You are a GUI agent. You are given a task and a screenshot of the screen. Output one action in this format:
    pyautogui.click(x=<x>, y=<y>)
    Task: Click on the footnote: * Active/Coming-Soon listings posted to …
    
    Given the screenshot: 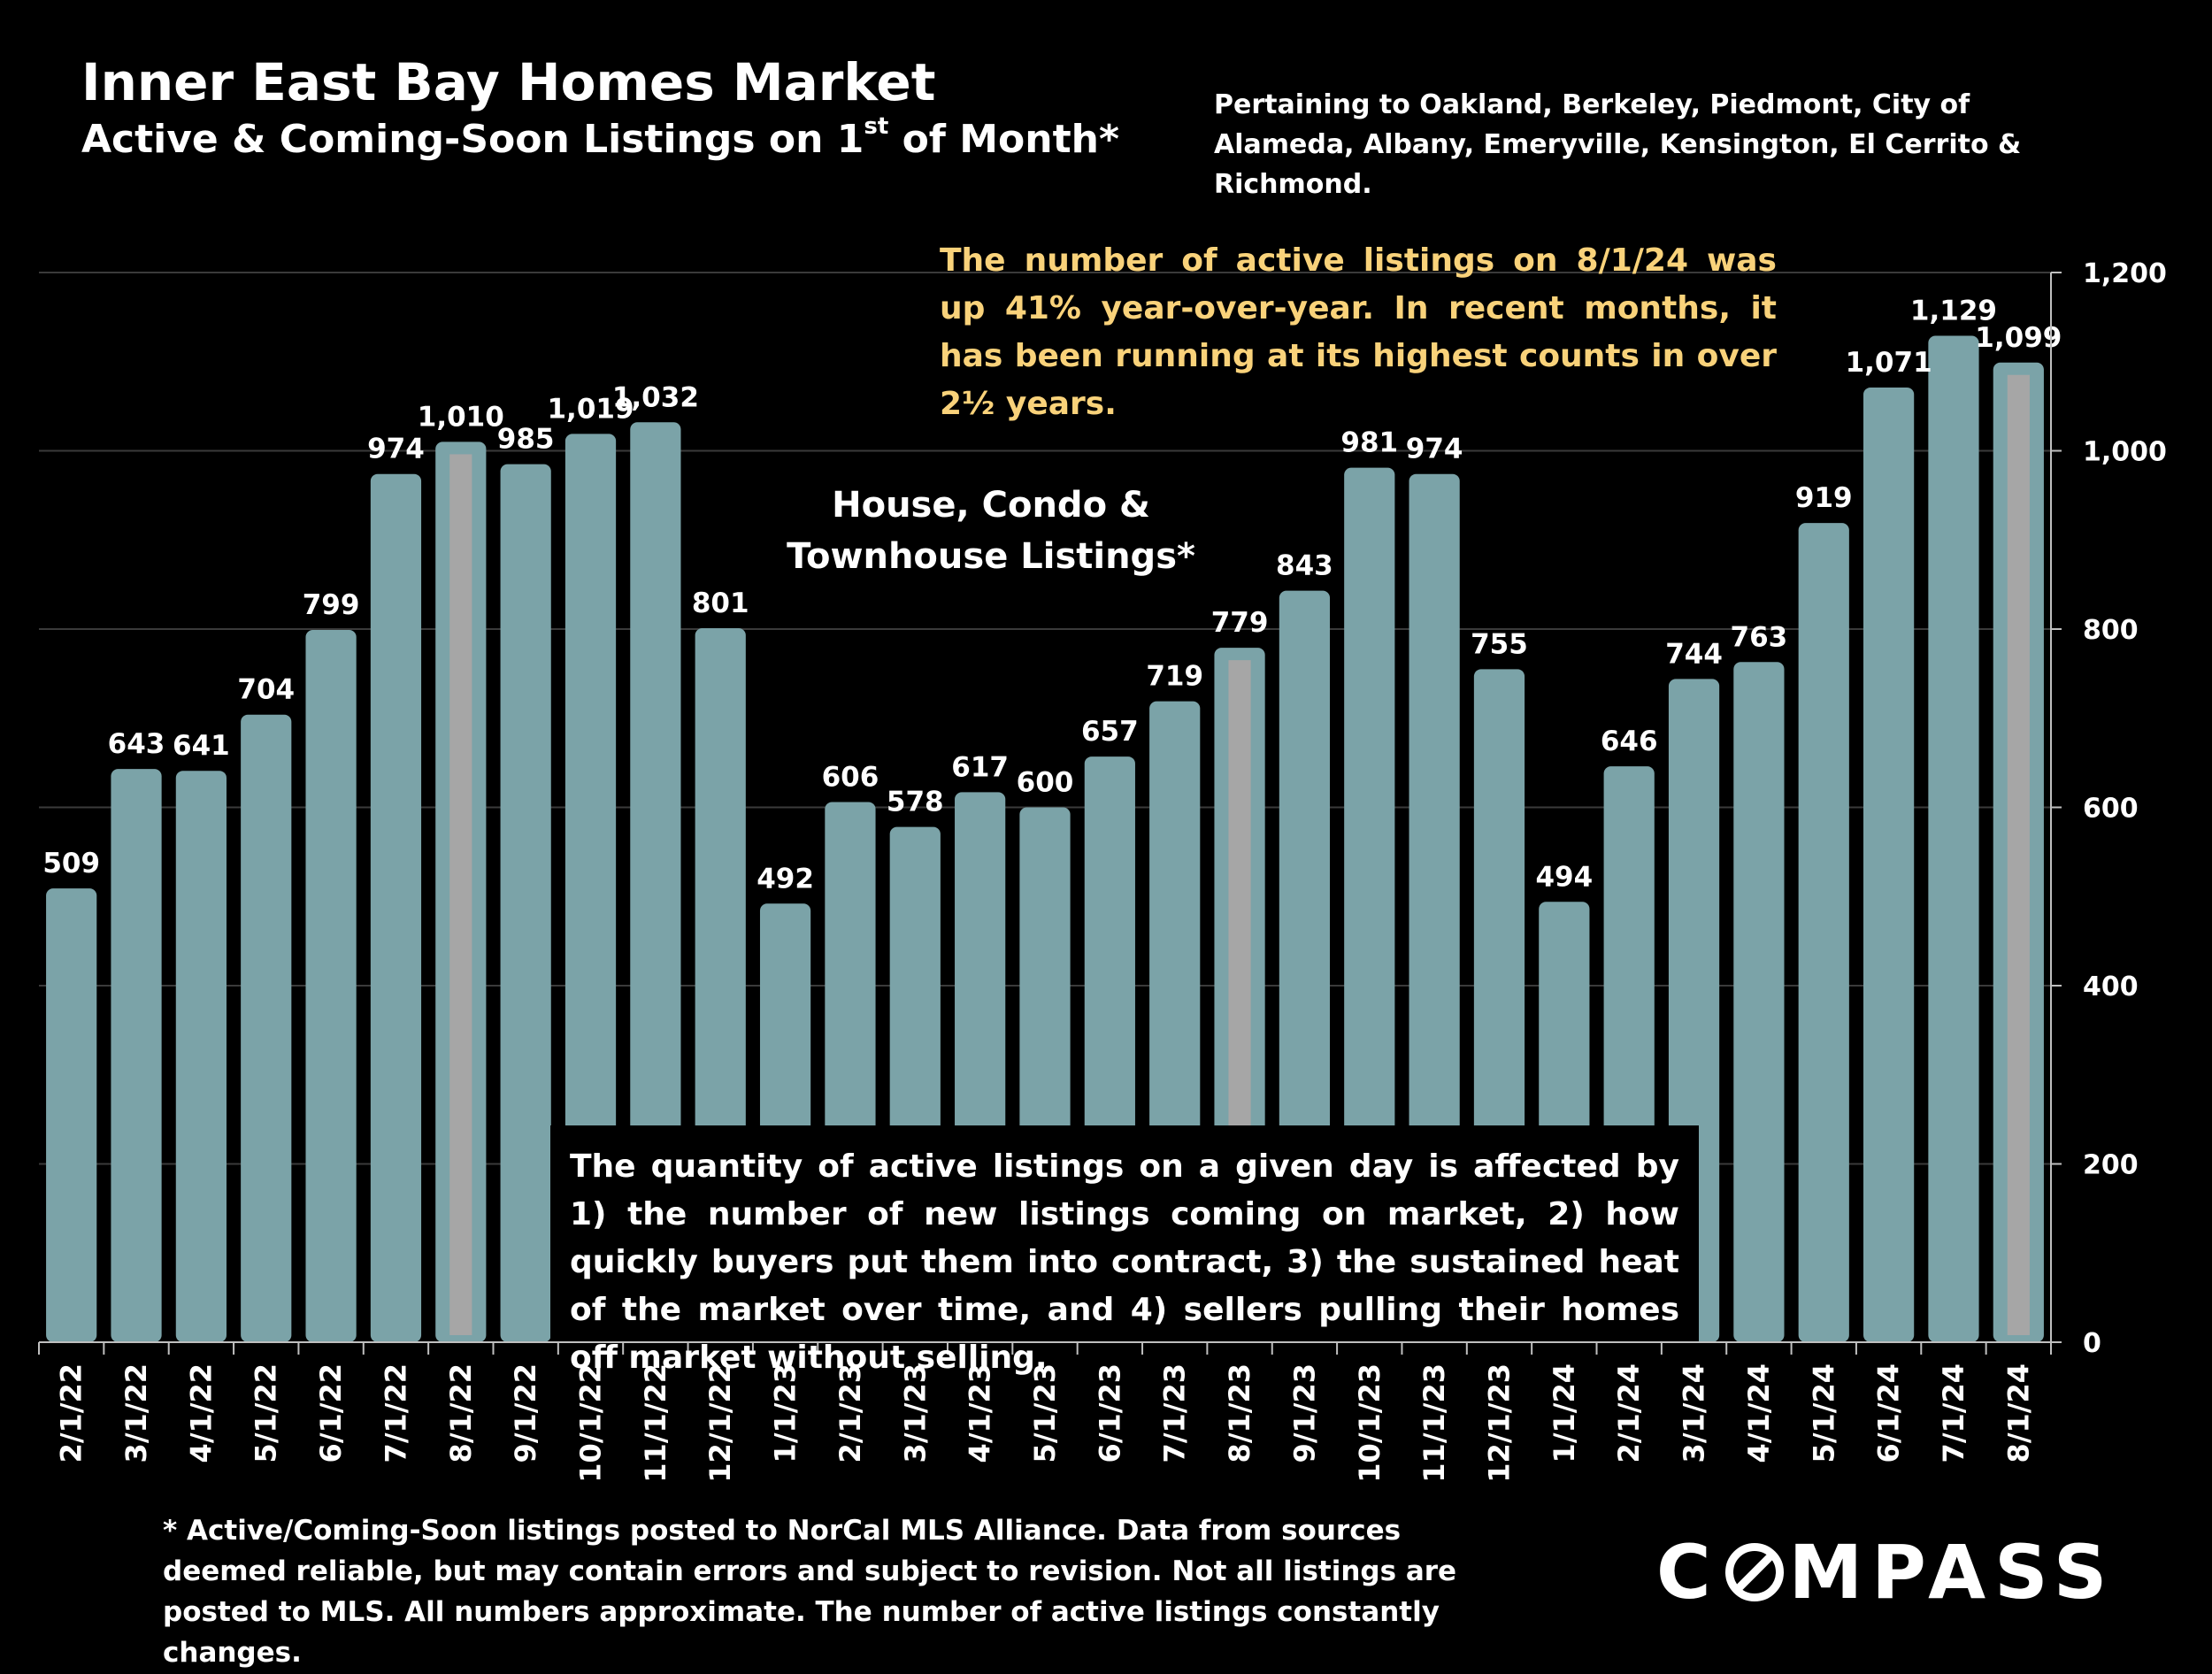 What is the action you would take?
    pyautogui.click(x=810, y=1592)
    